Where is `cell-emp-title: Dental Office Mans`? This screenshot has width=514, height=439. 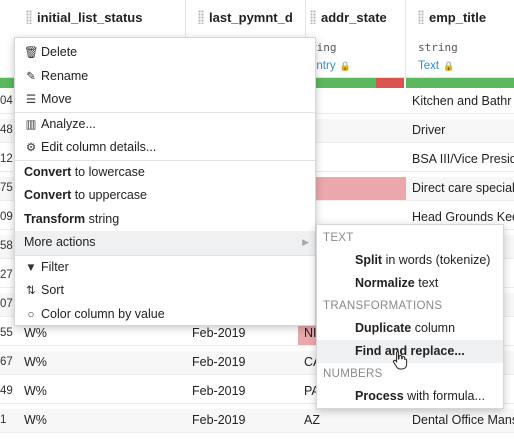 cell-emp-title: Dental Office Mans is located at coordinates (463, 420).